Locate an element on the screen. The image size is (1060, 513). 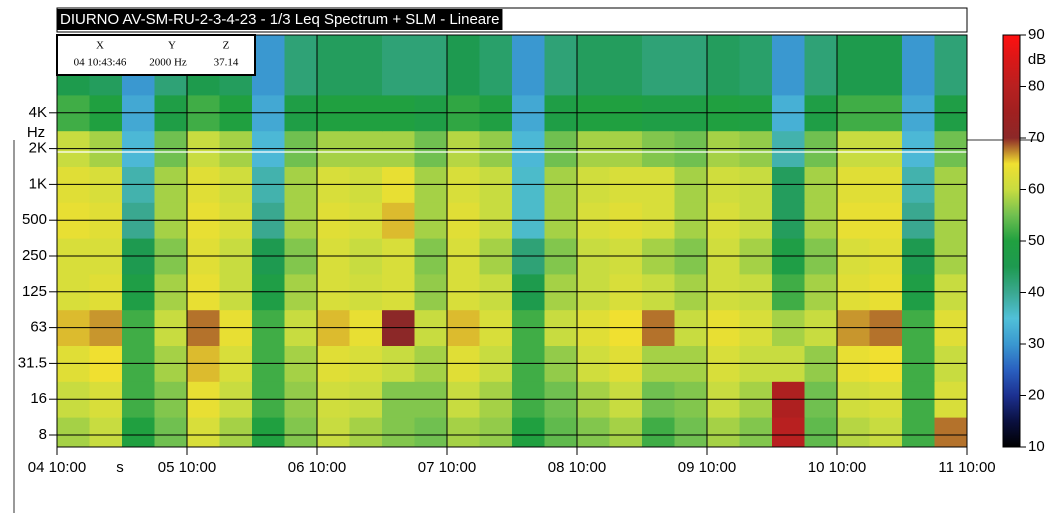
x-tick-label: 11 10:00 is located at coordinates (966, 467).